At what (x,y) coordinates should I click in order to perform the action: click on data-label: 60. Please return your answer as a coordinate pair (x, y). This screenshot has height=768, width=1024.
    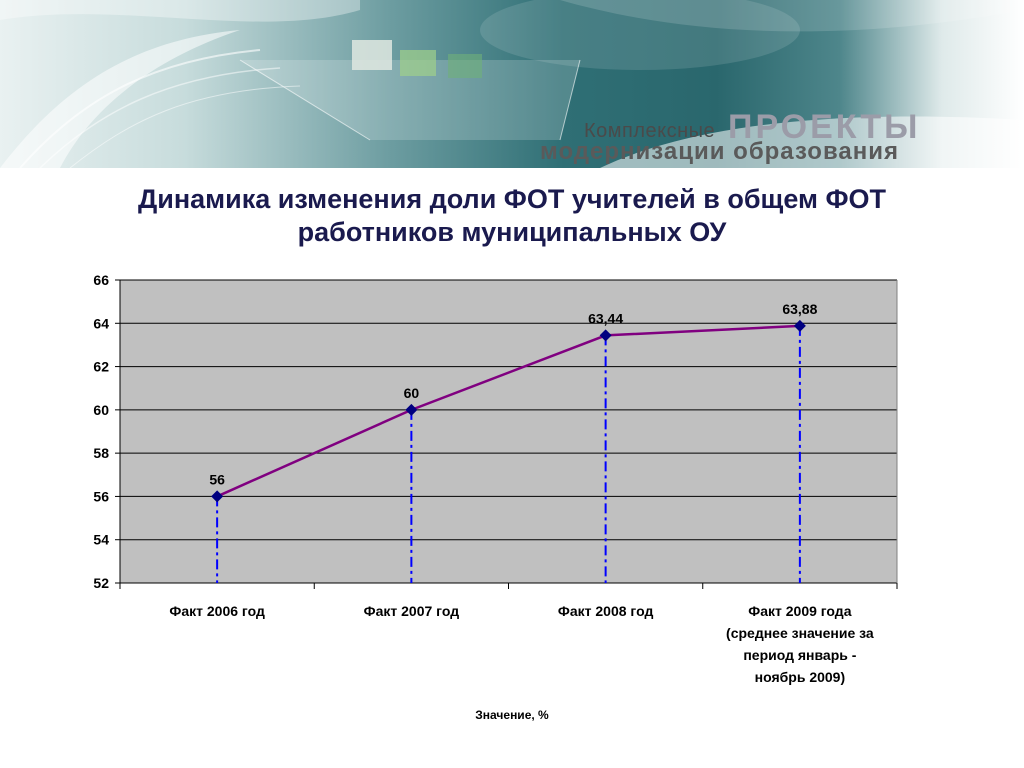
    Looking at the image, I should click on (412, 393).